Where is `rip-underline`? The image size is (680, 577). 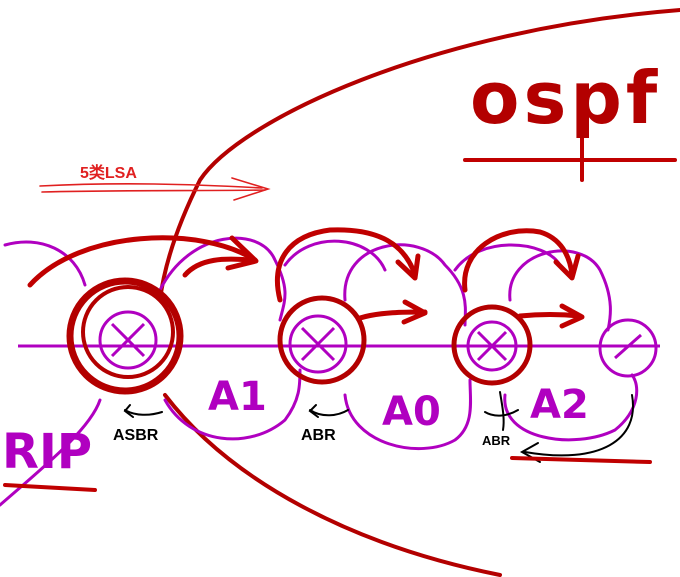
rip-underline is located at coordinates (50, 487).